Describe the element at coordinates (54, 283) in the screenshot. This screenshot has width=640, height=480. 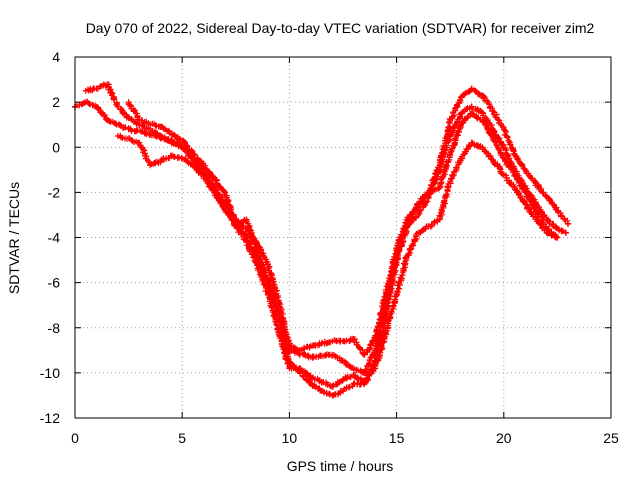
I see `y-tick-label: -6` at that location.